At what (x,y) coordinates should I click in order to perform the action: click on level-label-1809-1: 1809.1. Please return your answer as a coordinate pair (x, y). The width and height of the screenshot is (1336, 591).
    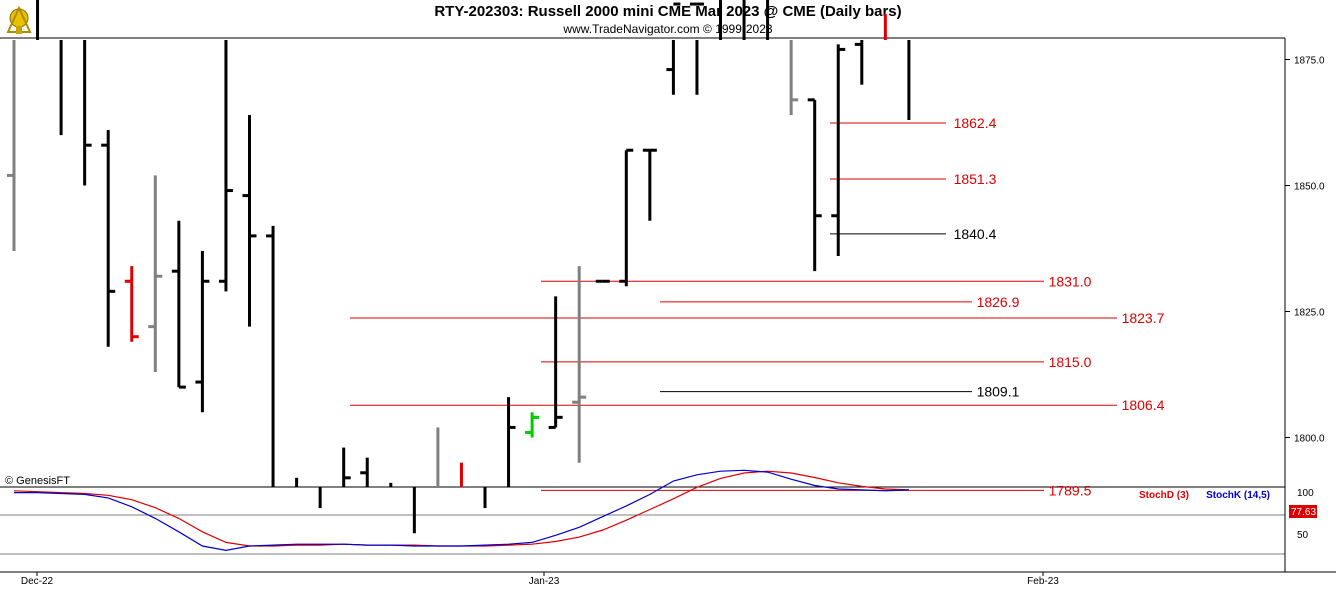
    Looking at the image, I should click on (998, 392).